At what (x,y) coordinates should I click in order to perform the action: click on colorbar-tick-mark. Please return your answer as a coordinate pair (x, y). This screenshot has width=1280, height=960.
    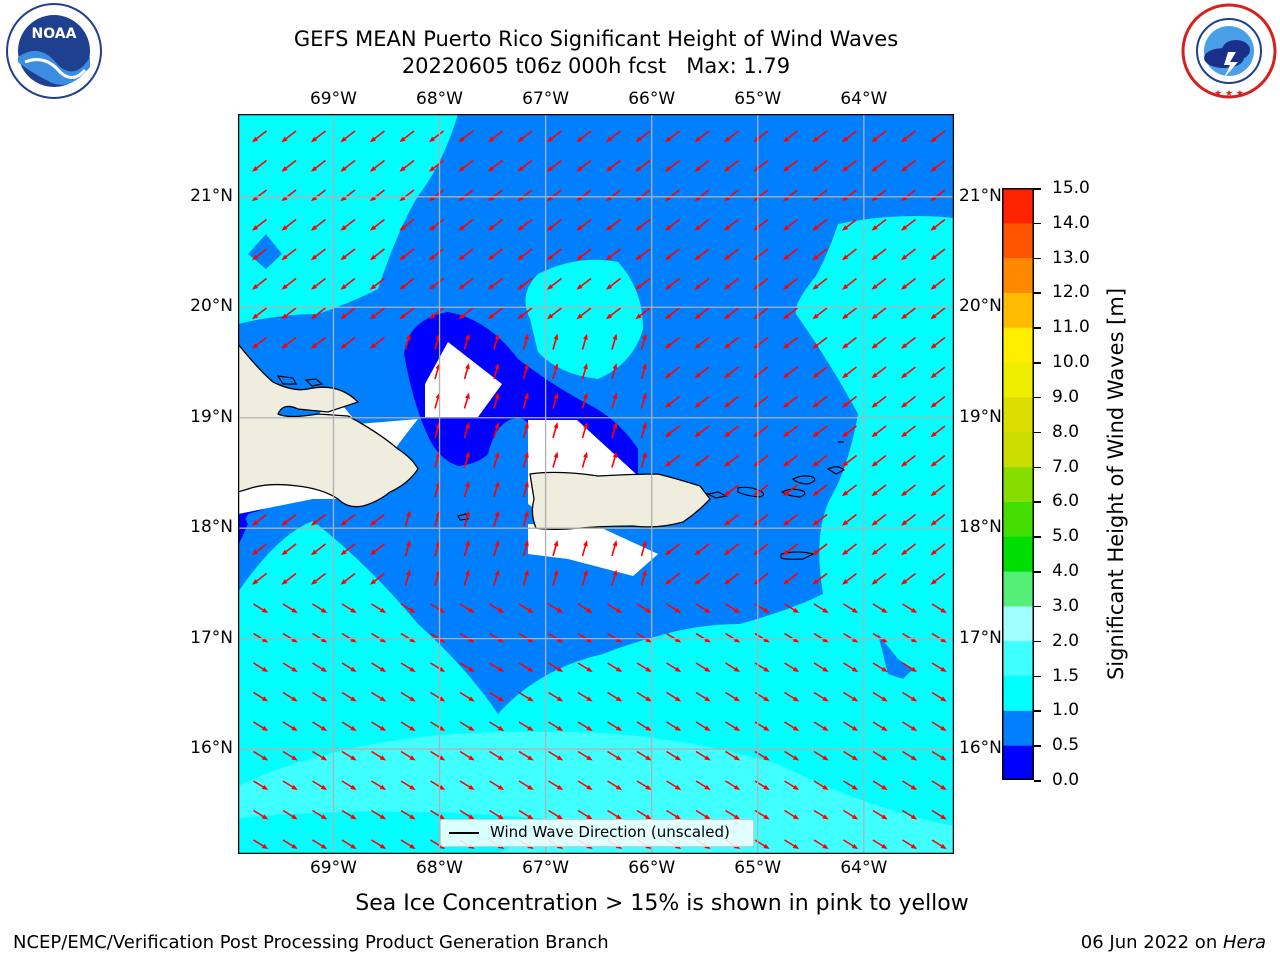
    Looking at the image, I should click on (1037, 363).